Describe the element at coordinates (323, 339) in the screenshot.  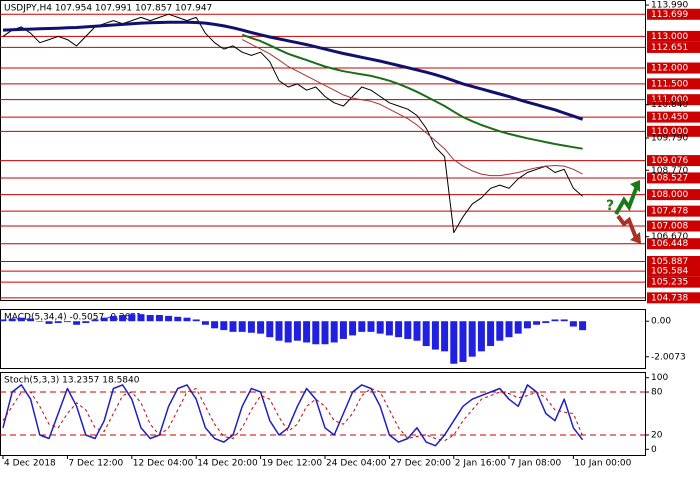
I see `panel-frame` at that location.